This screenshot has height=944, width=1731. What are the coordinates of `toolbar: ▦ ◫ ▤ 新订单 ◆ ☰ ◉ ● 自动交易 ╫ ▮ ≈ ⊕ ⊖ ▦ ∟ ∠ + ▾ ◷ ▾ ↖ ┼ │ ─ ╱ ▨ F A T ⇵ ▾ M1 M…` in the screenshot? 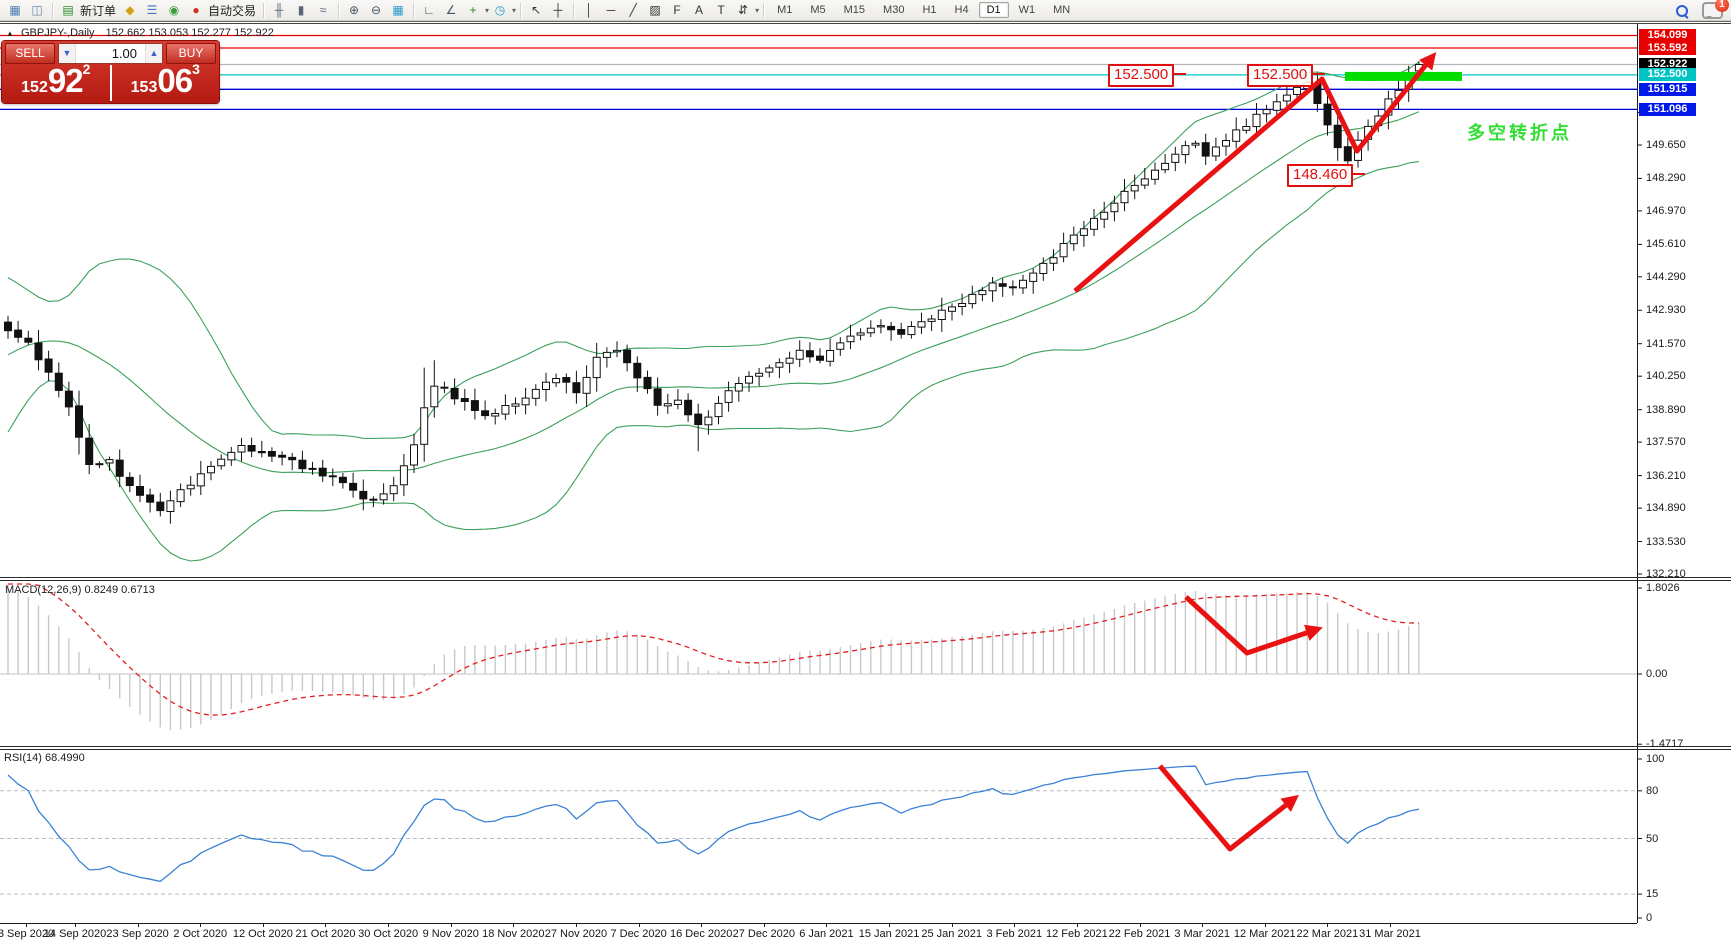 It's located at (865, 10).